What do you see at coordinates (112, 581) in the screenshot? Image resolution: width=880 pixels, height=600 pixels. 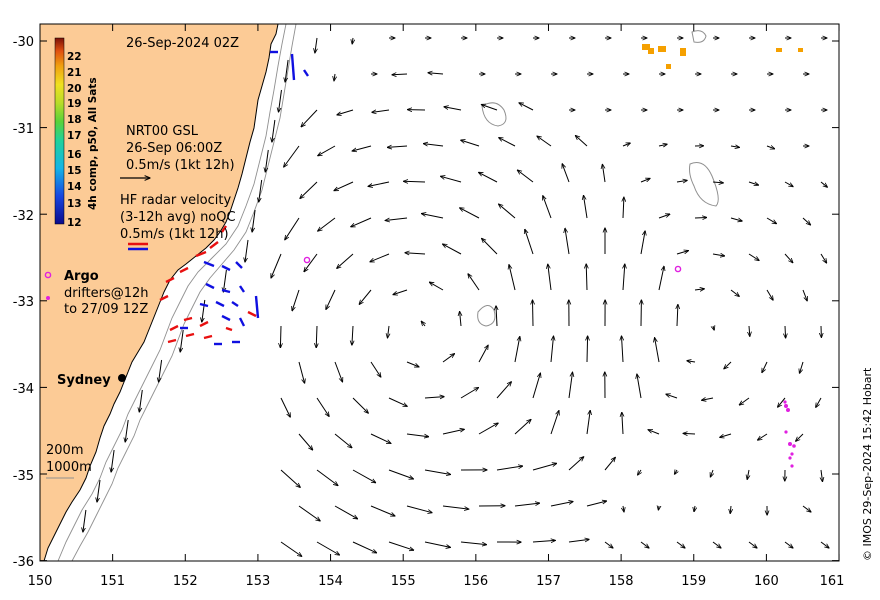 I see `x-tick-label: 151` at bounding box center [112, 581].